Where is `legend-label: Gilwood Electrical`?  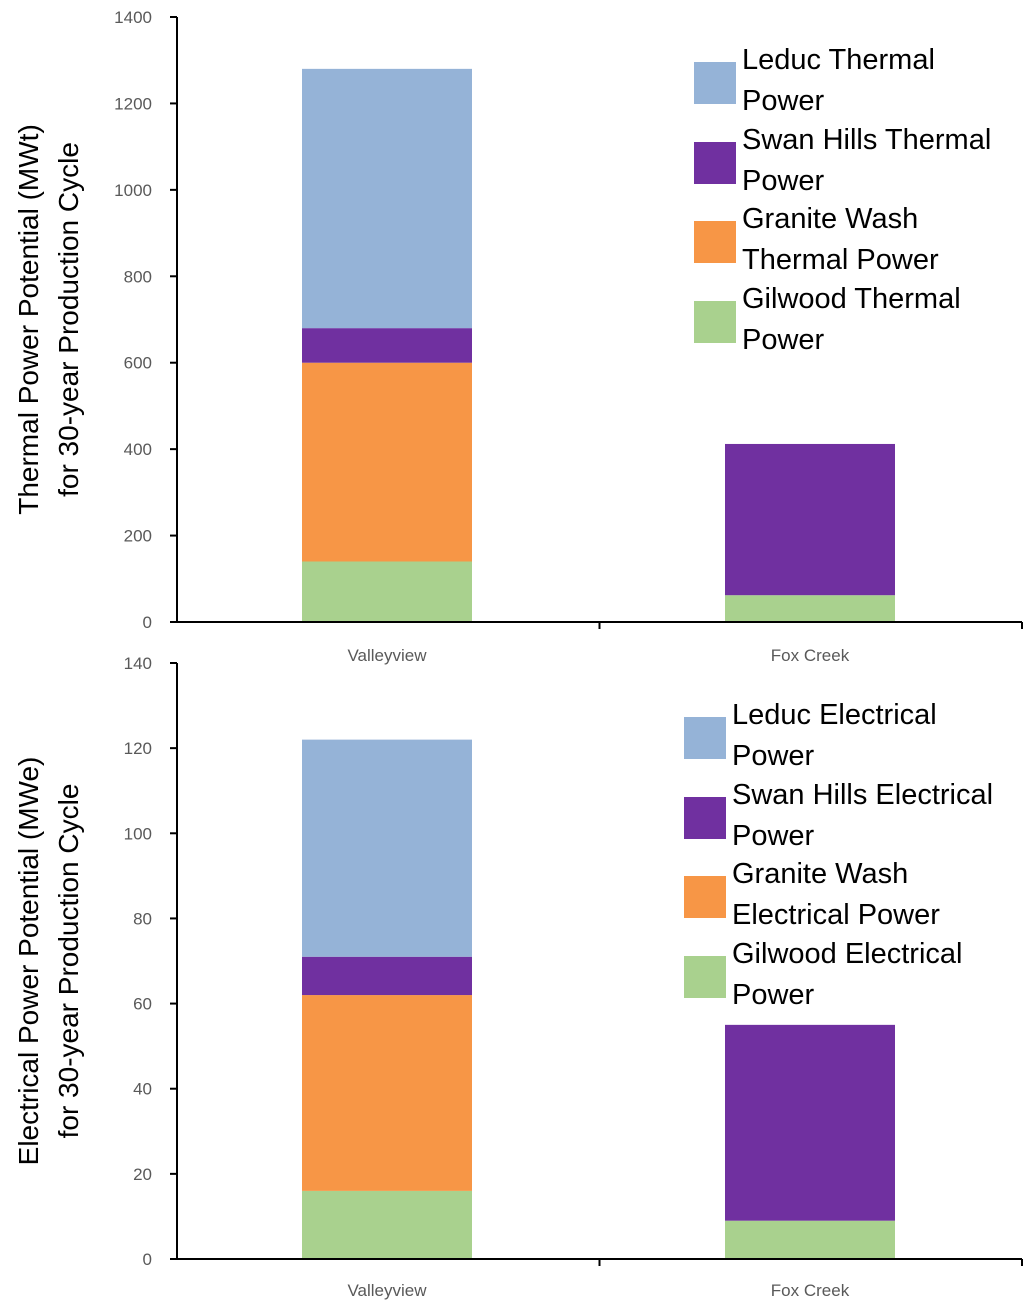
legend-label: Gilwood Electrical is located at coordinates (847, 954).